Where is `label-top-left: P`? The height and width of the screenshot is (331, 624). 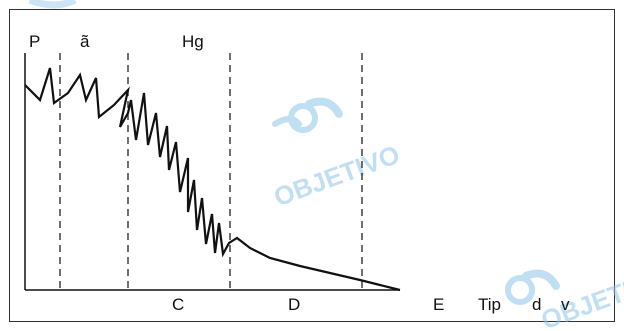
label-top-left: P is located at coordinates (34, 41).